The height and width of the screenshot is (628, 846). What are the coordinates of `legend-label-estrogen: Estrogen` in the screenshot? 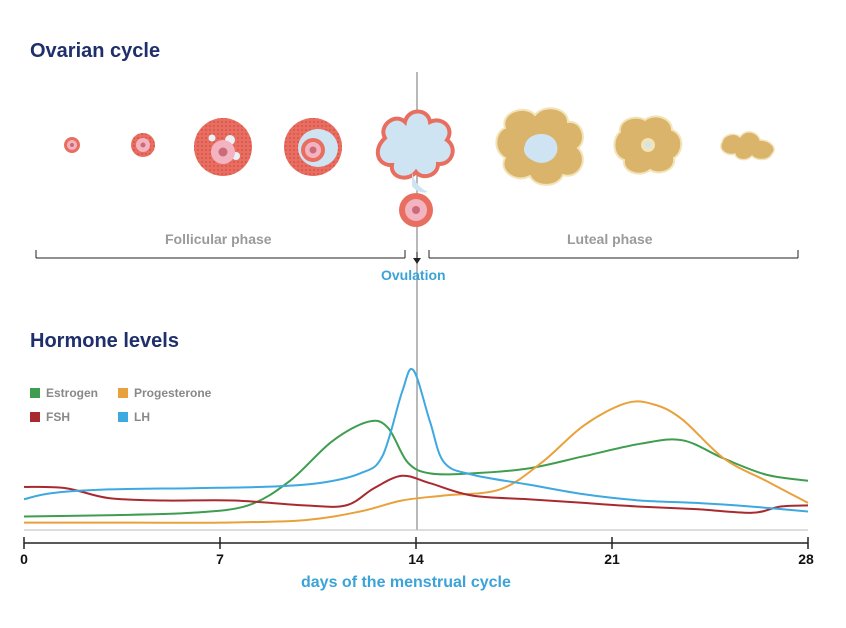 It's located at (72, 393).